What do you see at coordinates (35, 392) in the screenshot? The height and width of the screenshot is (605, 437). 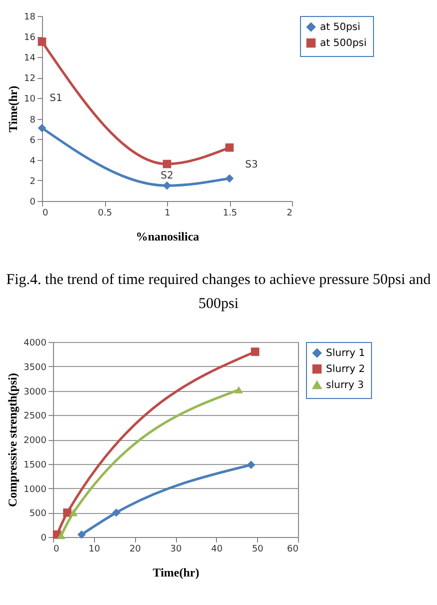 I see `y-tick-label: 3000` at bounding box center [35, 392].